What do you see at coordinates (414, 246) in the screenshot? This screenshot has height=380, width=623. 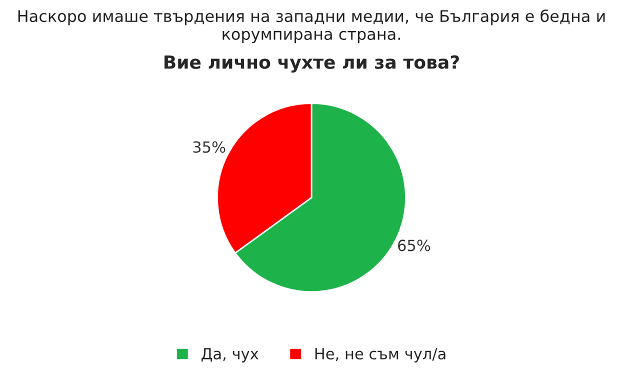 I see `data-label: 65%` at bounding box center [414, 246].